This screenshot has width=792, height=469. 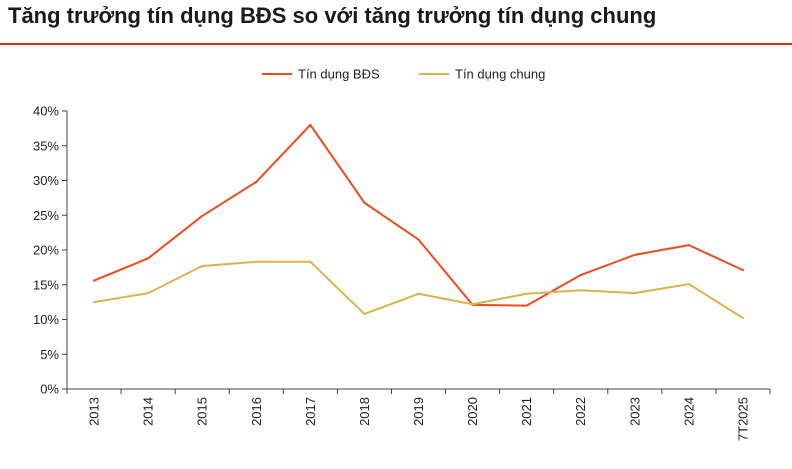 I want to click on y-tick-label: 20%, so click(x=46, y=250).